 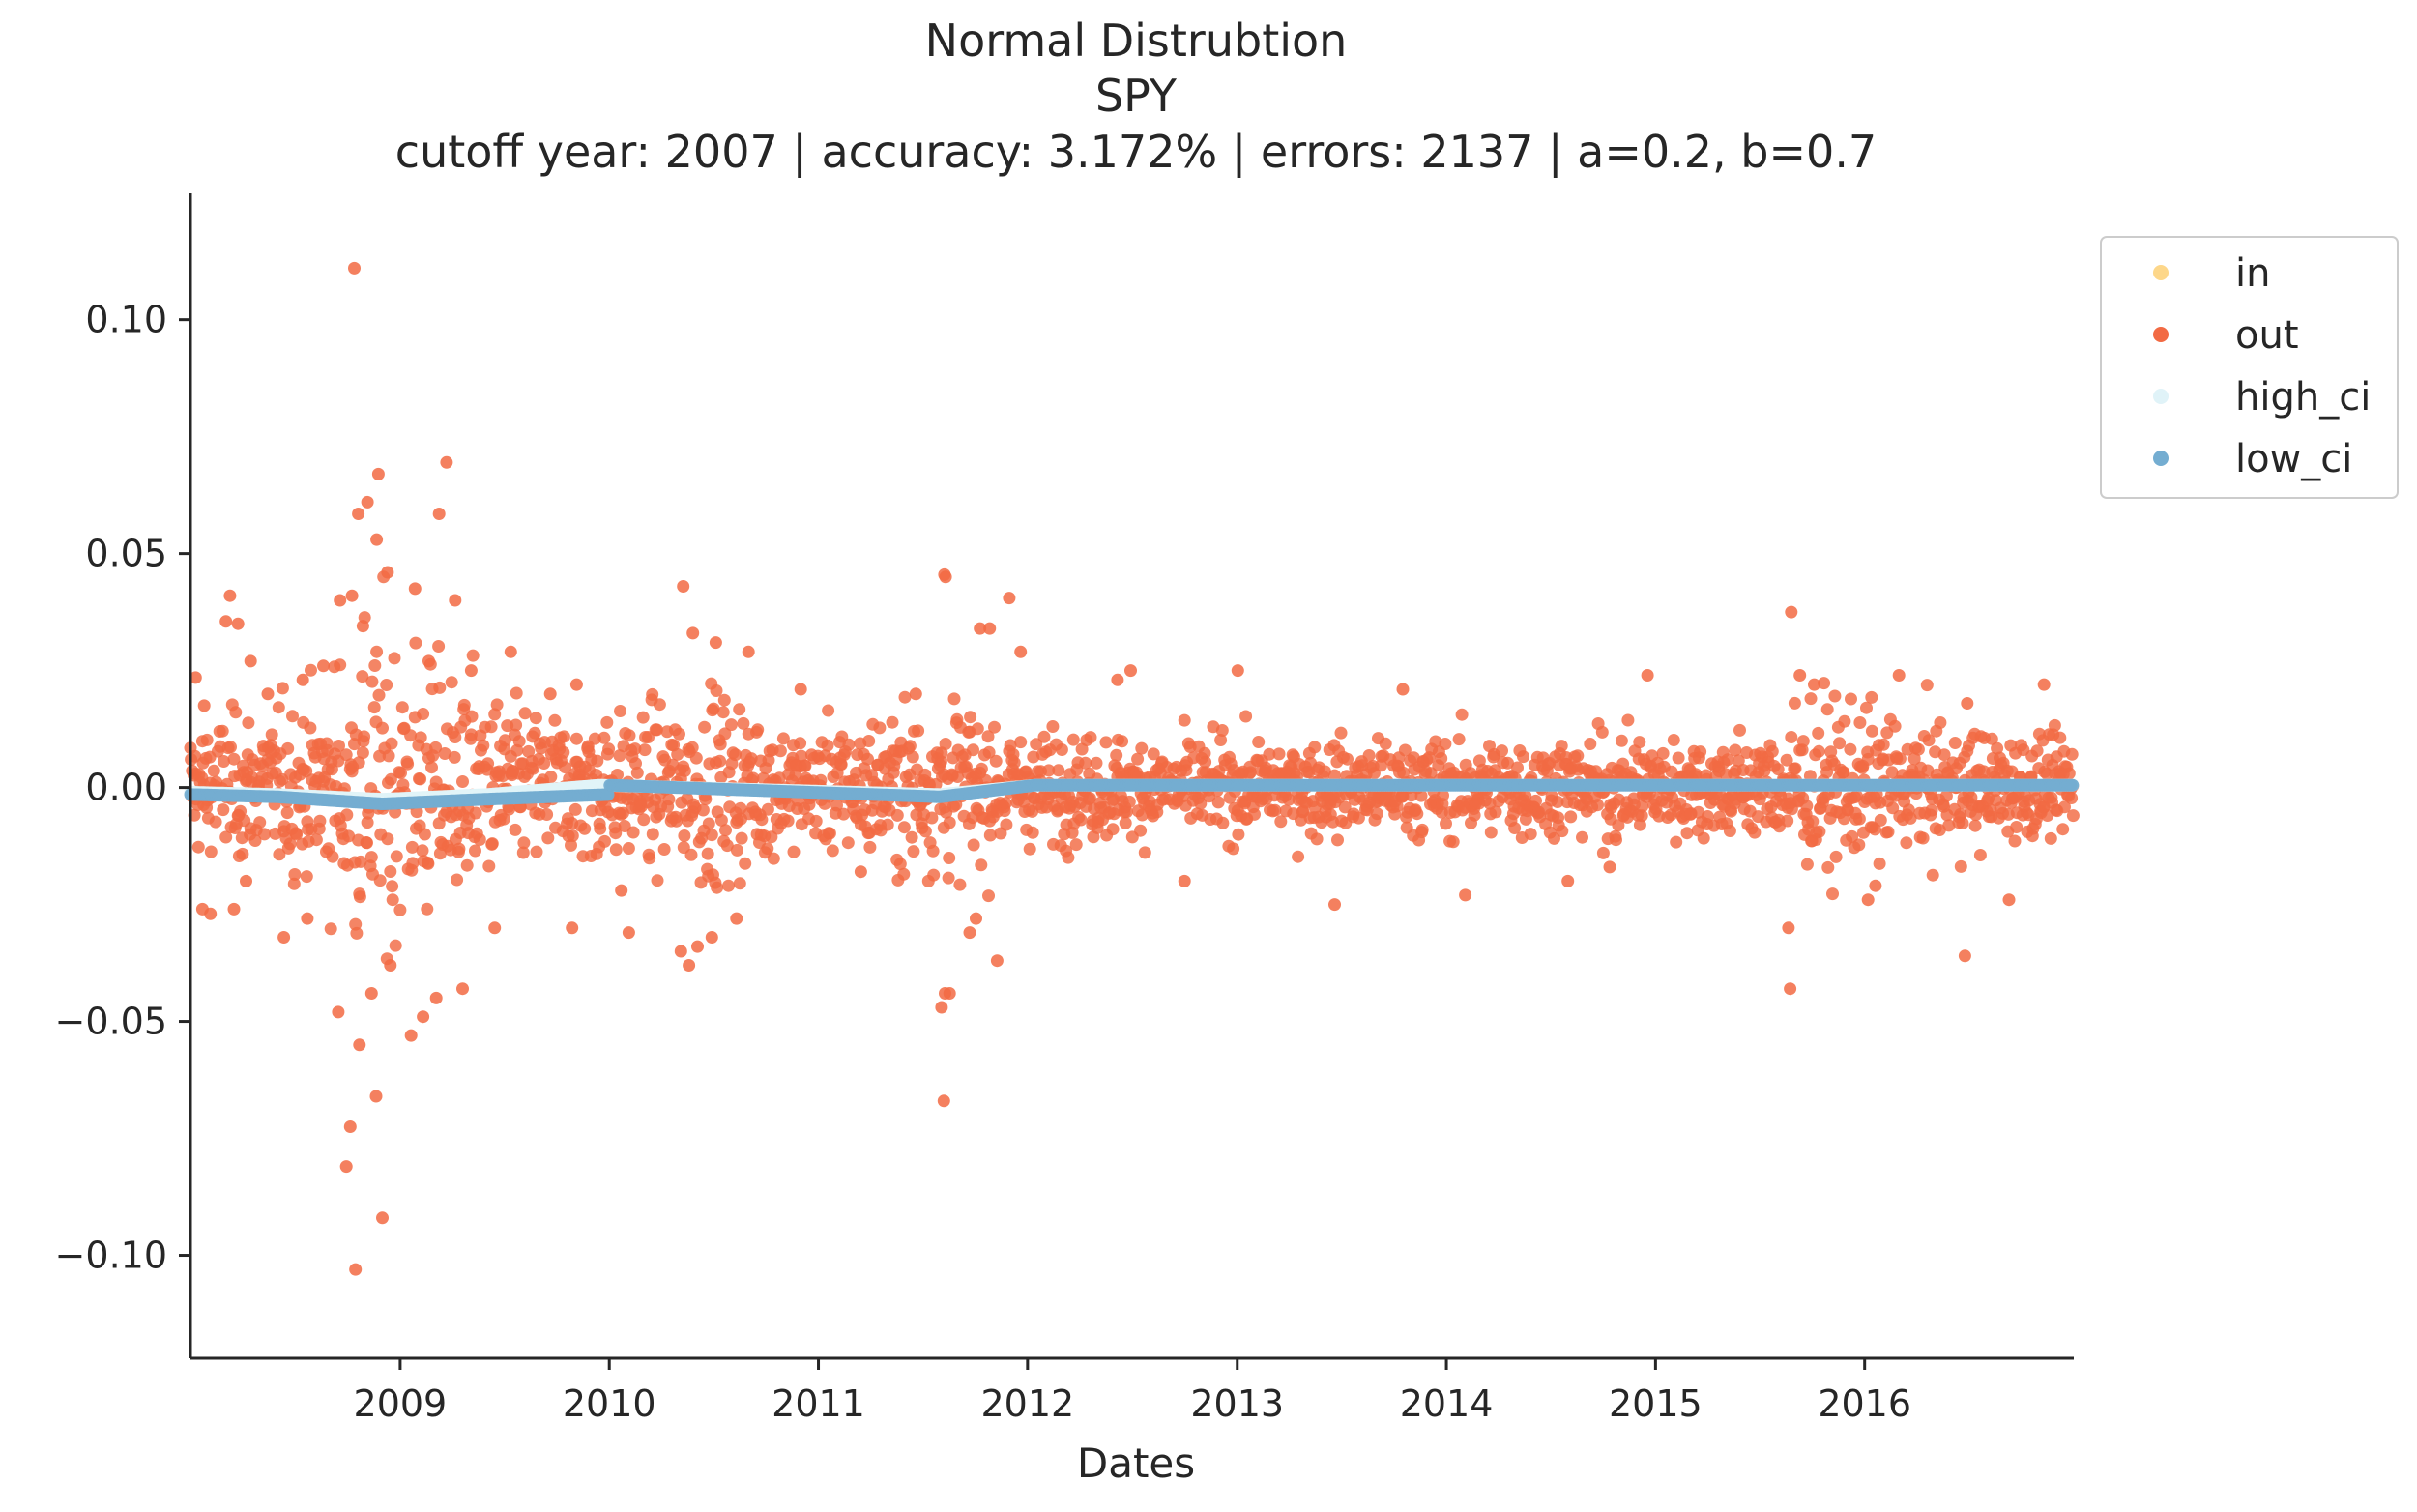 I want to click on legend-marker-high-ci, so click(x=2161, y=396).